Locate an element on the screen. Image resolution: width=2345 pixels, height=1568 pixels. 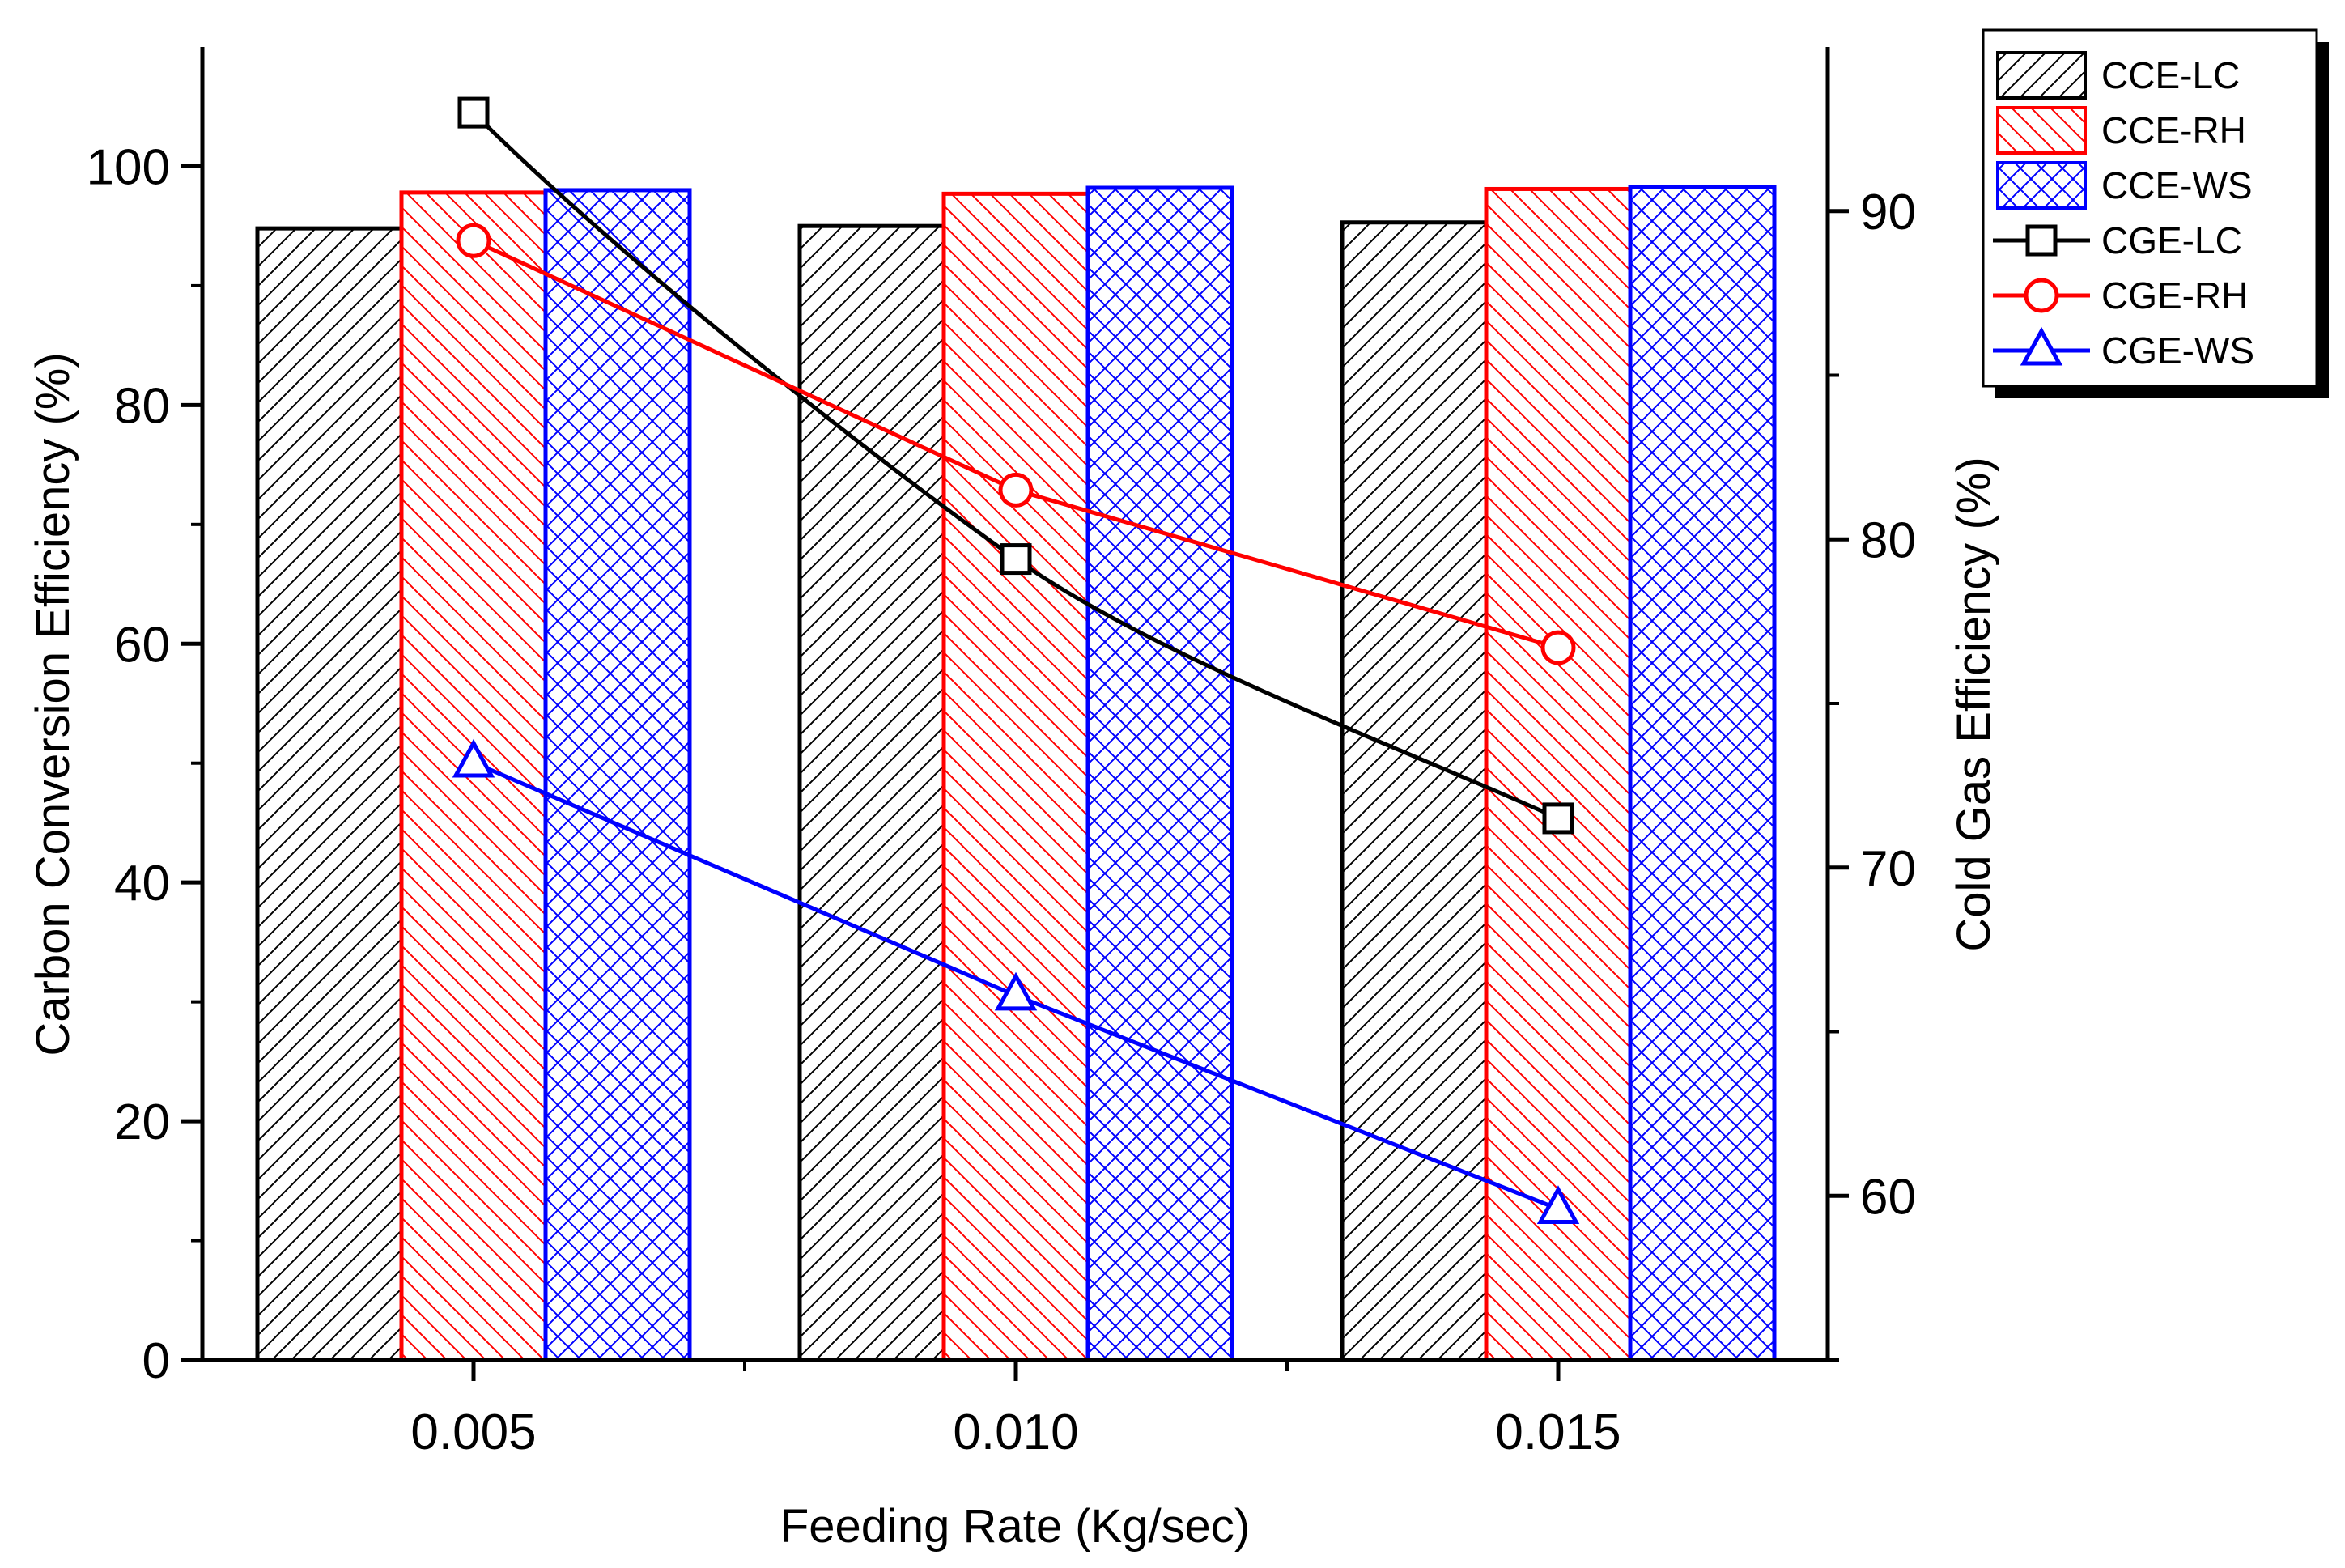
legend-item-cce-ws: CCE-WS is located at coordinates (2124, 185).